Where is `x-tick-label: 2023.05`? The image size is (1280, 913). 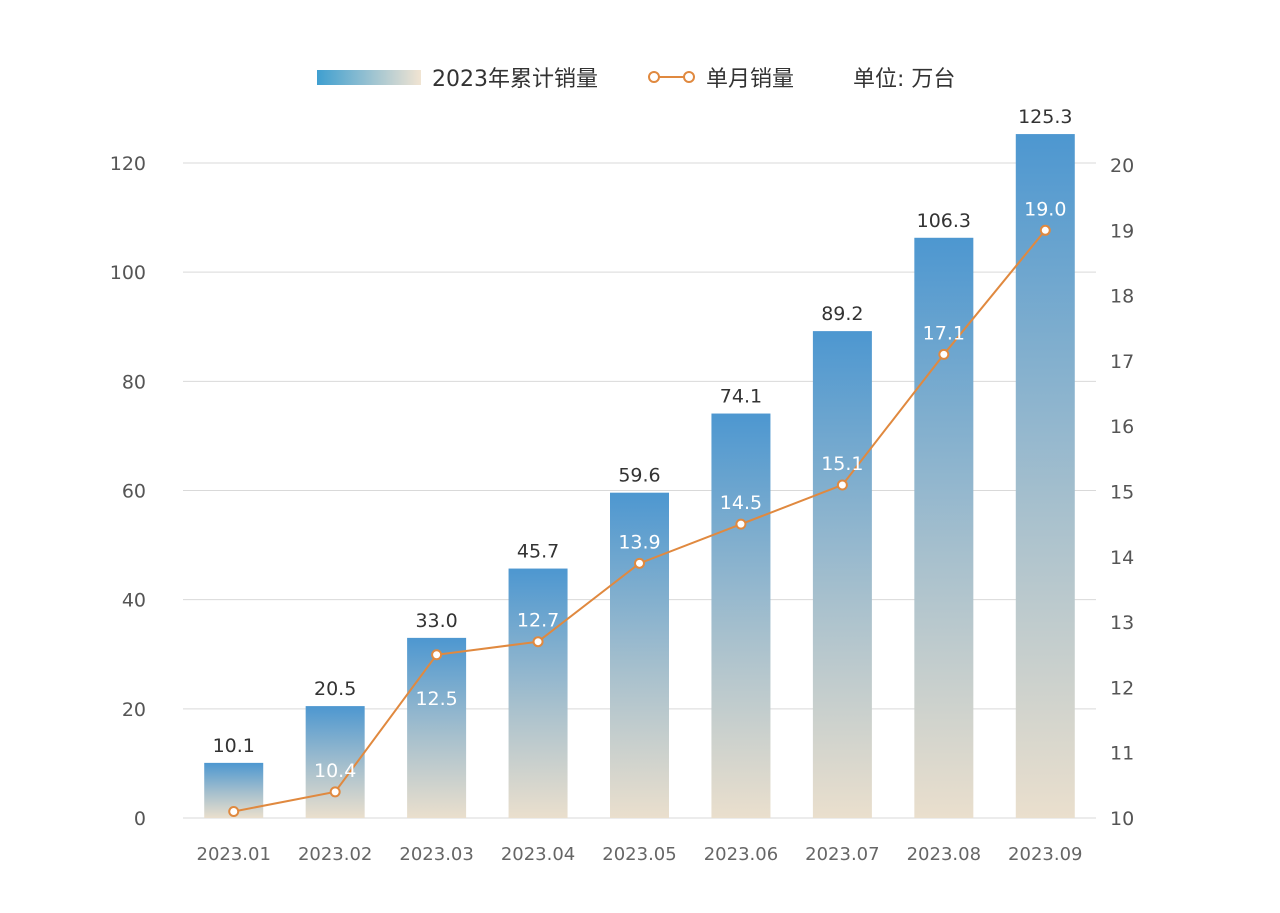
x-tick-label: 2023.05 is located at coordinates (639, 854).